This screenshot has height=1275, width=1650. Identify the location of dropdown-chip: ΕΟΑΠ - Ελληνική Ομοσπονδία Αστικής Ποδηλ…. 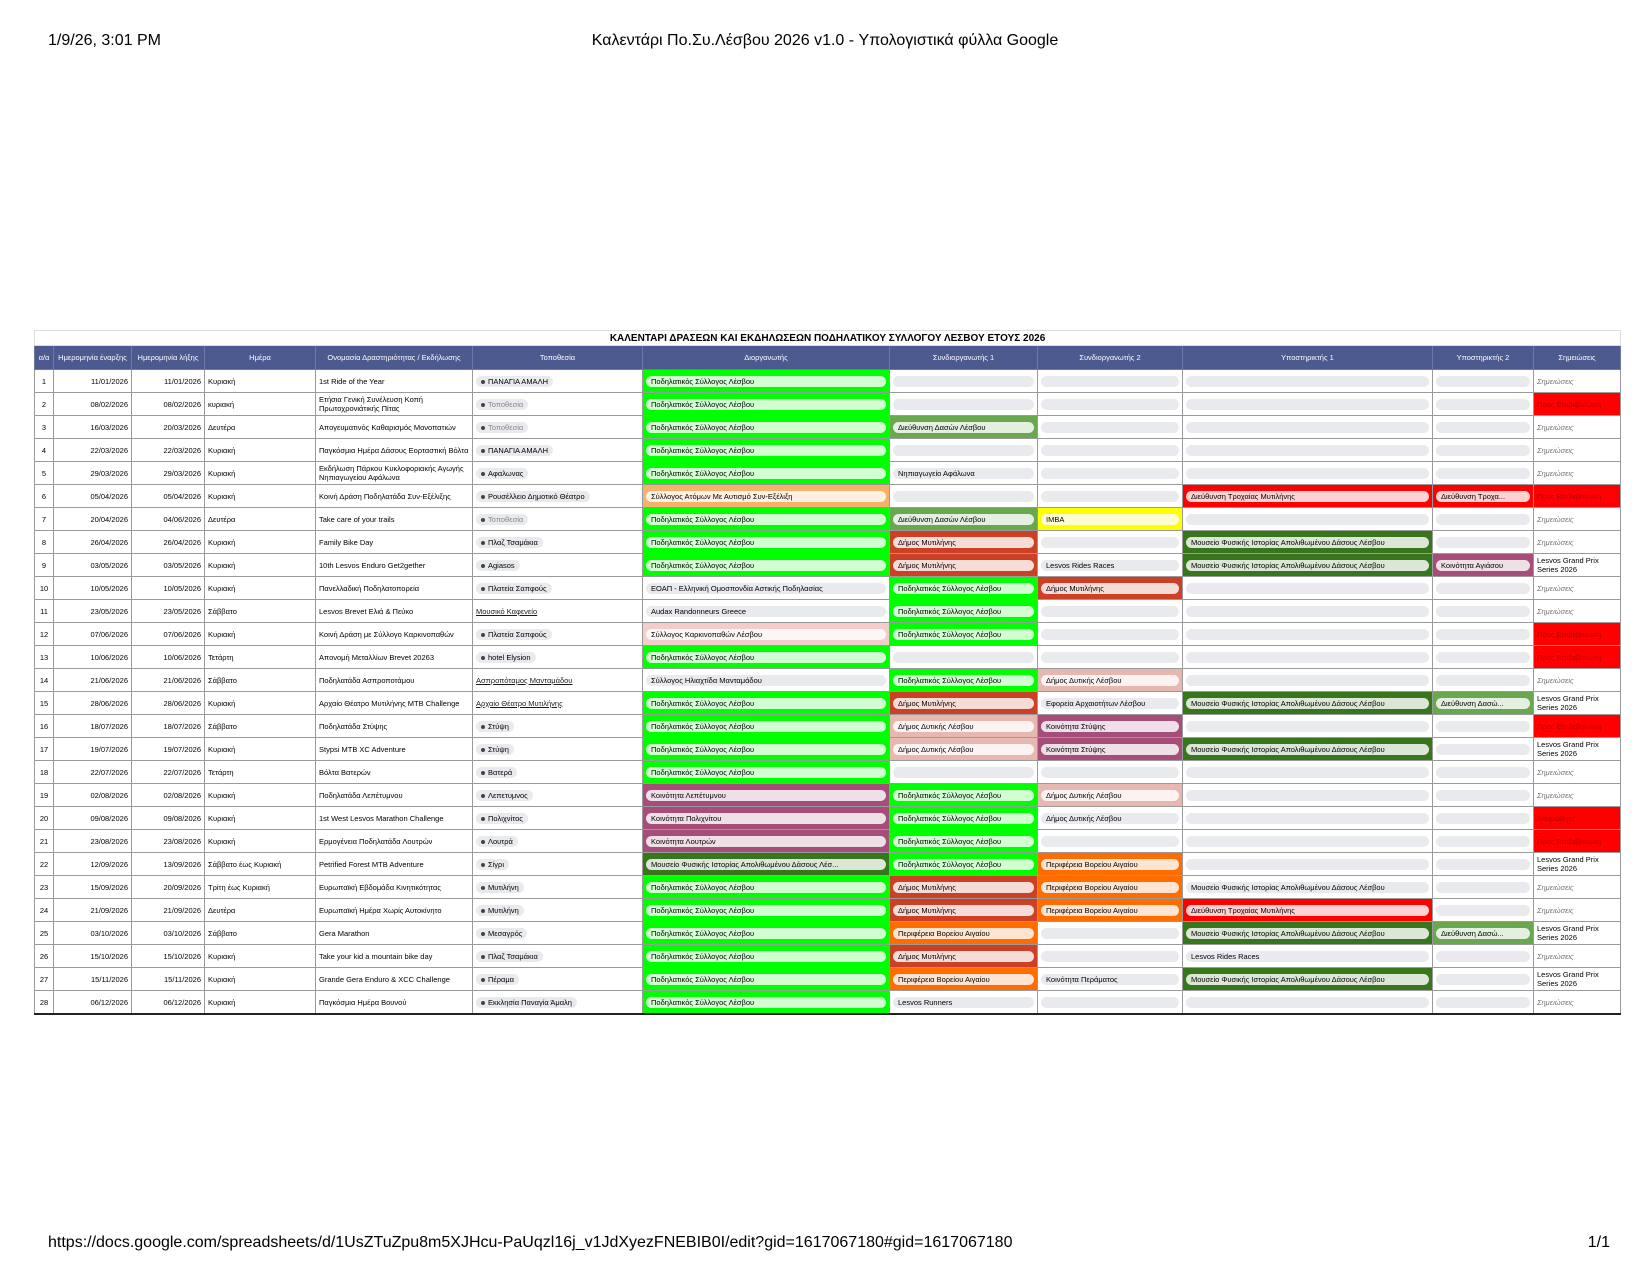
(766, 588).